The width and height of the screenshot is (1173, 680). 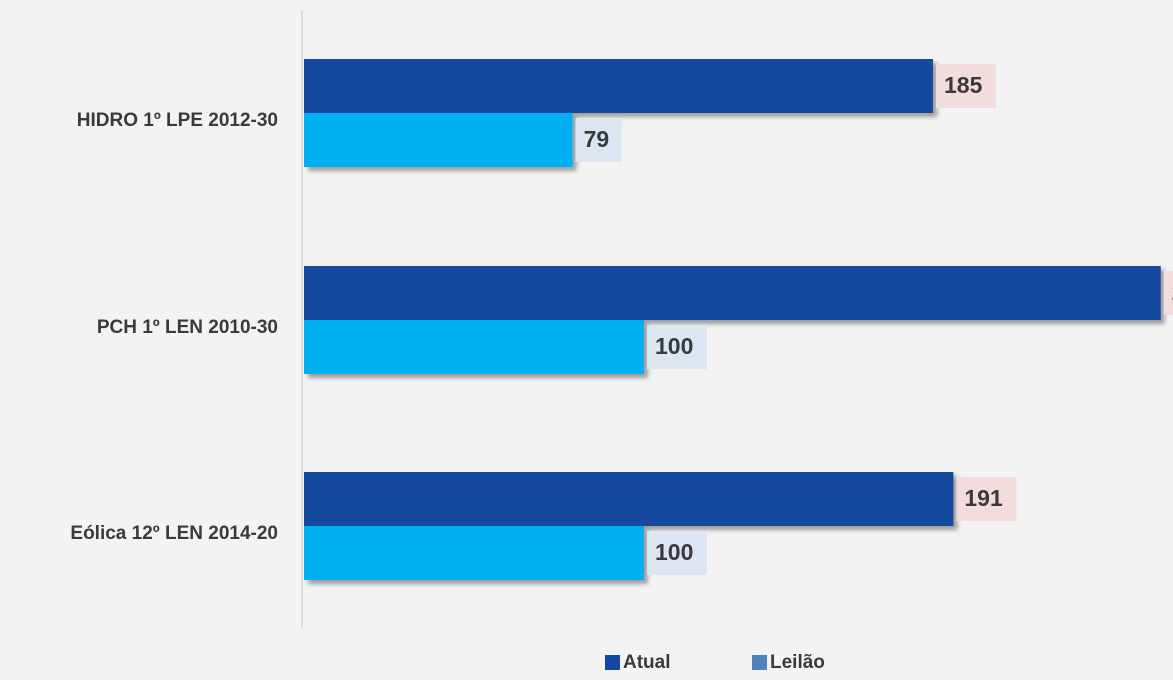 I want to click on data-label-atual-hidro-1-lpe-2012-30: 185, so click(x=963, y=85).